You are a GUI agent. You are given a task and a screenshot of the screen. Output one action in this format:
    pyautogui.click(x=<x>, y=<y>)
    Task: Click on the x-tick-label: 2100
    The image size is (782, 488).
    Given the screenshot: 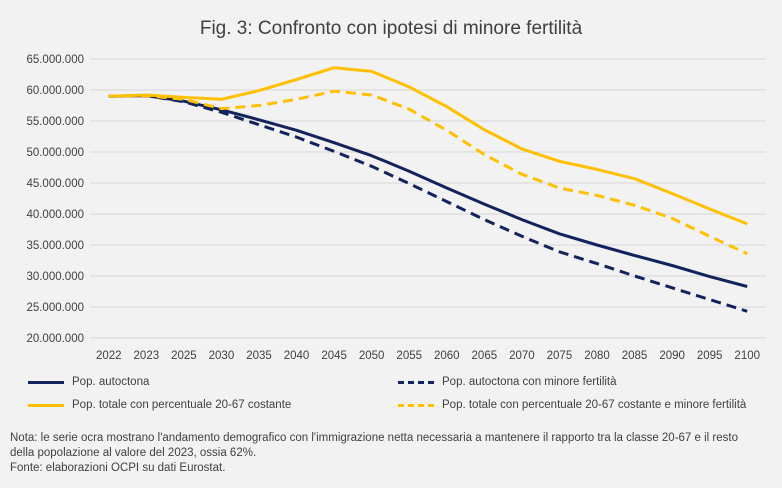 What is the action you would take?
    pyautogui.click(x=747, y=356)
    